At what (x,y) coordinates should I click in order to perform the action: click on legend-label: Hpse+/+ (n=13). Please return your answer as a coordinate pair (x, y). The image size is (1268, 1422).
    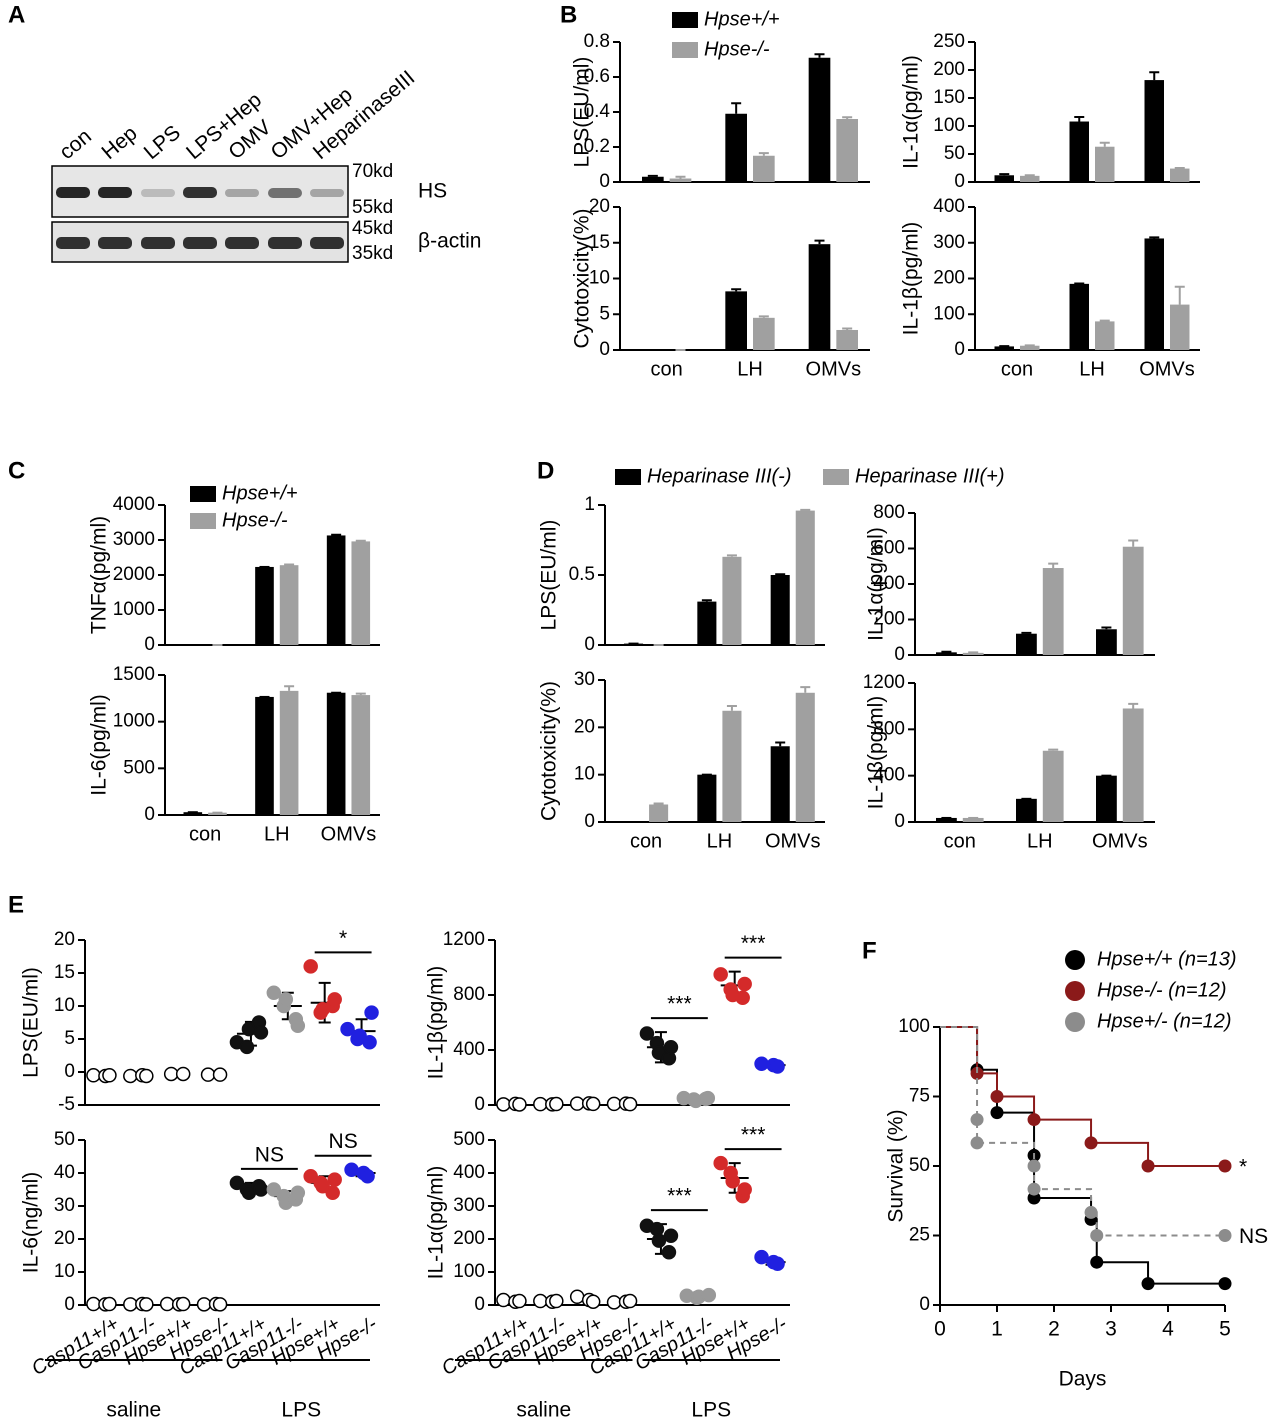
    Looking at the image, I should click on (1167, 959).